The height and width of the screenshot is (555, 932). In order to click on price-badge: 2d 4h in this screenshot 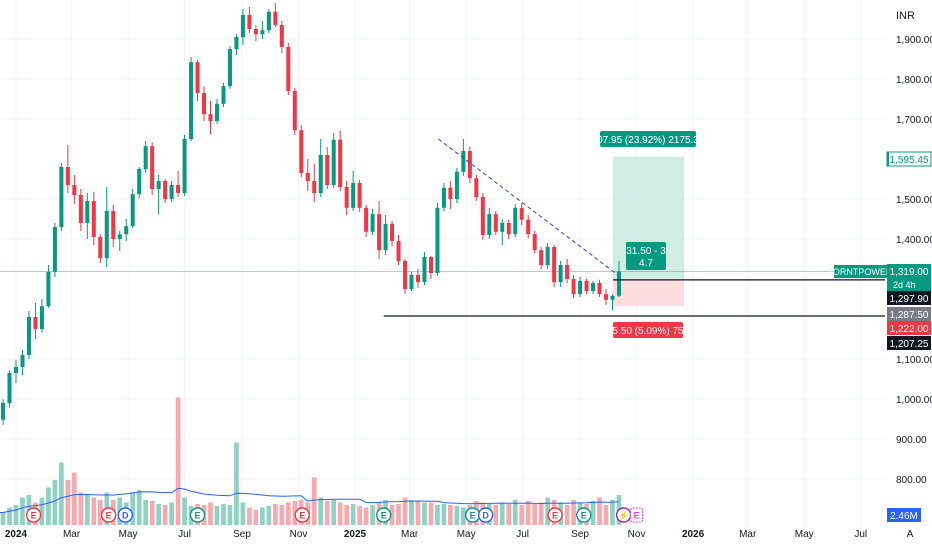, I will do `click(909, 284)`.